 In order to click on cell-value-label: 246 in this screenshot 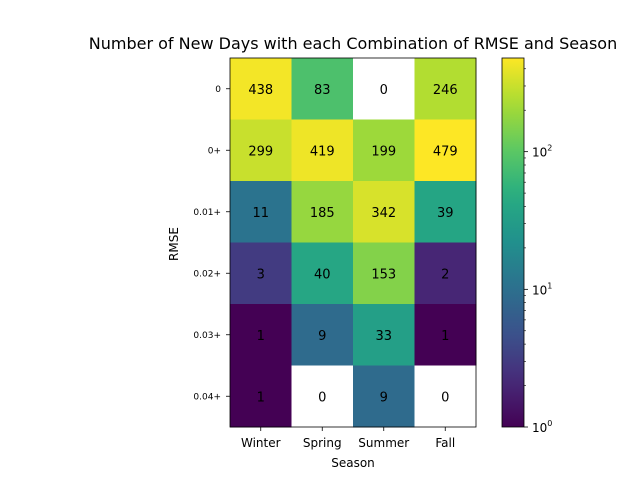, I will do `click(445, 90)`.